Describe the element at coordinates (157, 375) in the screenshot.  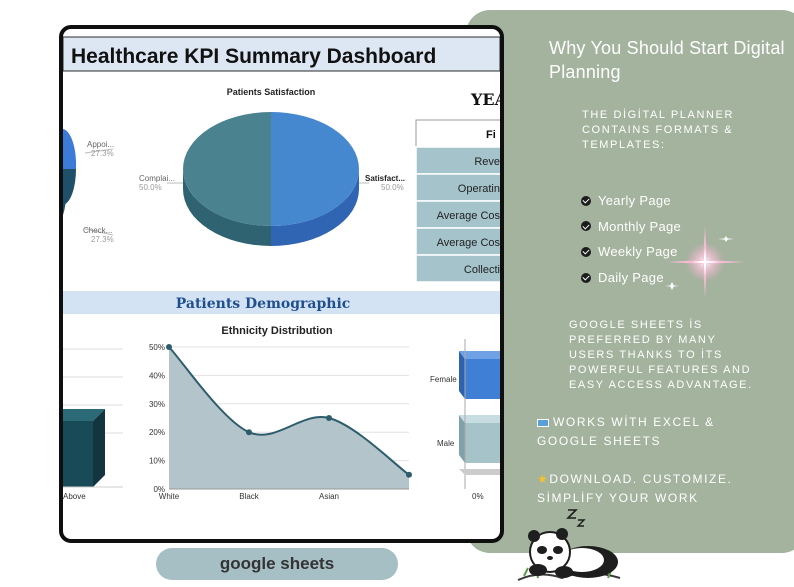
I see `y-tick-label: 40%` at that location.